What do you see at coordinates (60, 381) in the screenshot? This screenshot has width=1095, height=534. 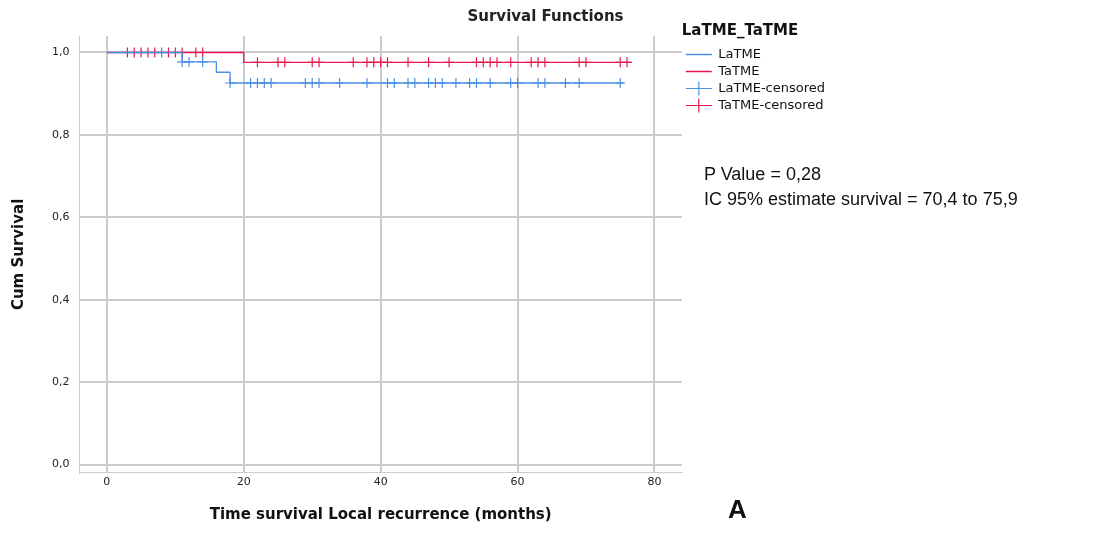 I see `y-tick-label: 0,2` at bounding box center [60, 381].